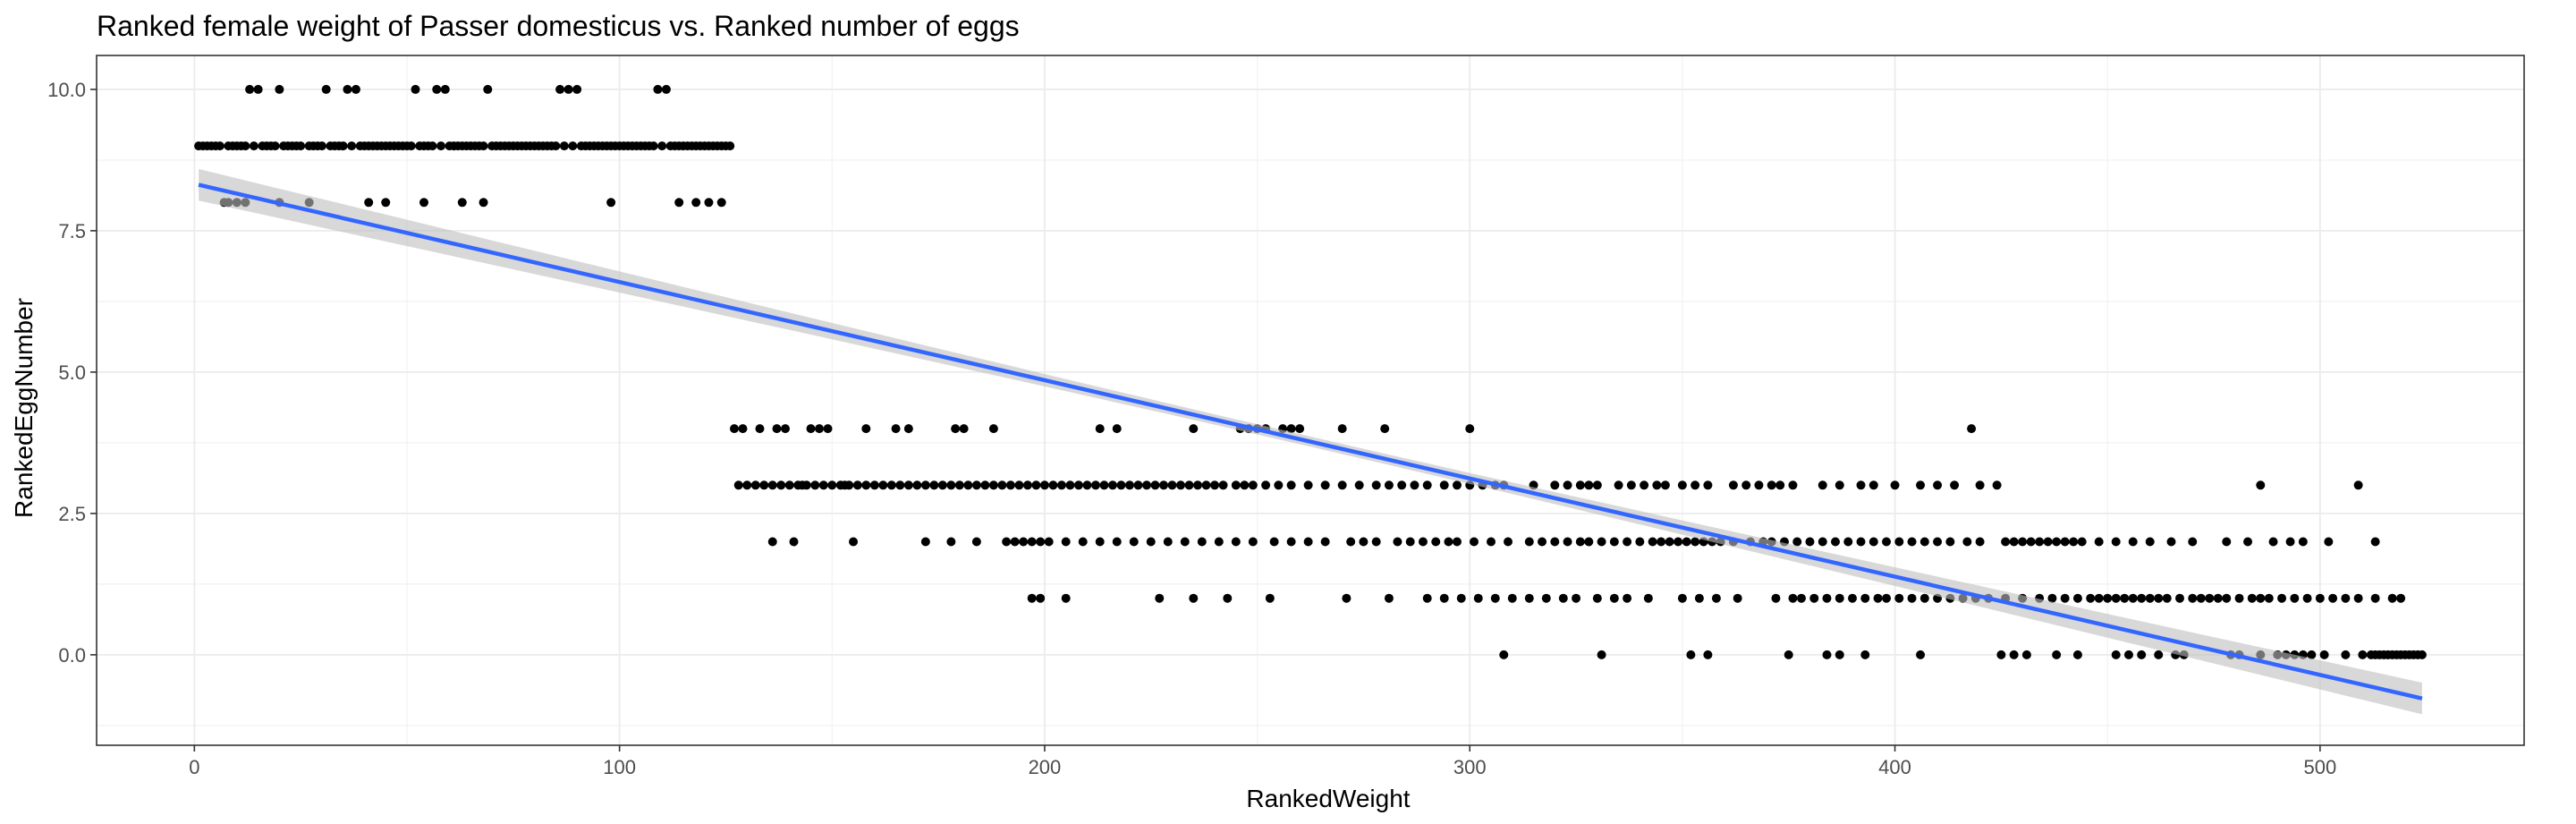 Image resolution: width=2576 pixels, height=824 pixels. What do you see at coordinates (2319, 767) in the screenshot?
I see `x-tick-label: 500` at bounding box center [2319, 767].